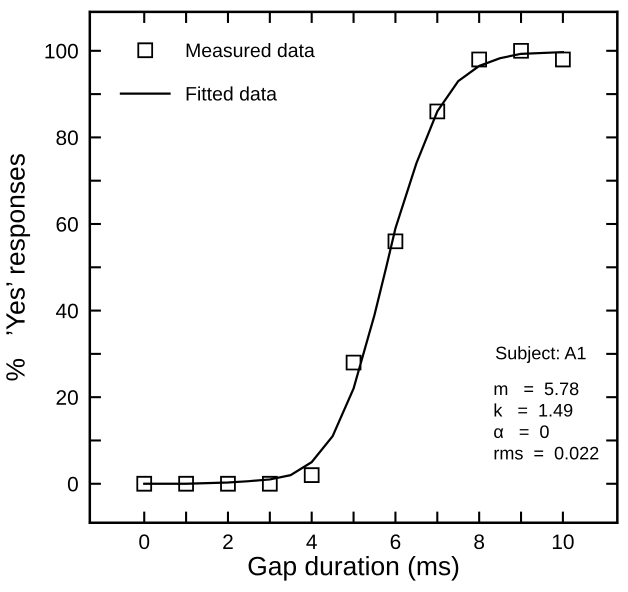 The height and width of the screenshot is (592, 628). What do you see at coordinates (18, 267) in the screenshot?
I see `y-axis-title: % ’Yes’ responses` at bounding box center [18, 267].